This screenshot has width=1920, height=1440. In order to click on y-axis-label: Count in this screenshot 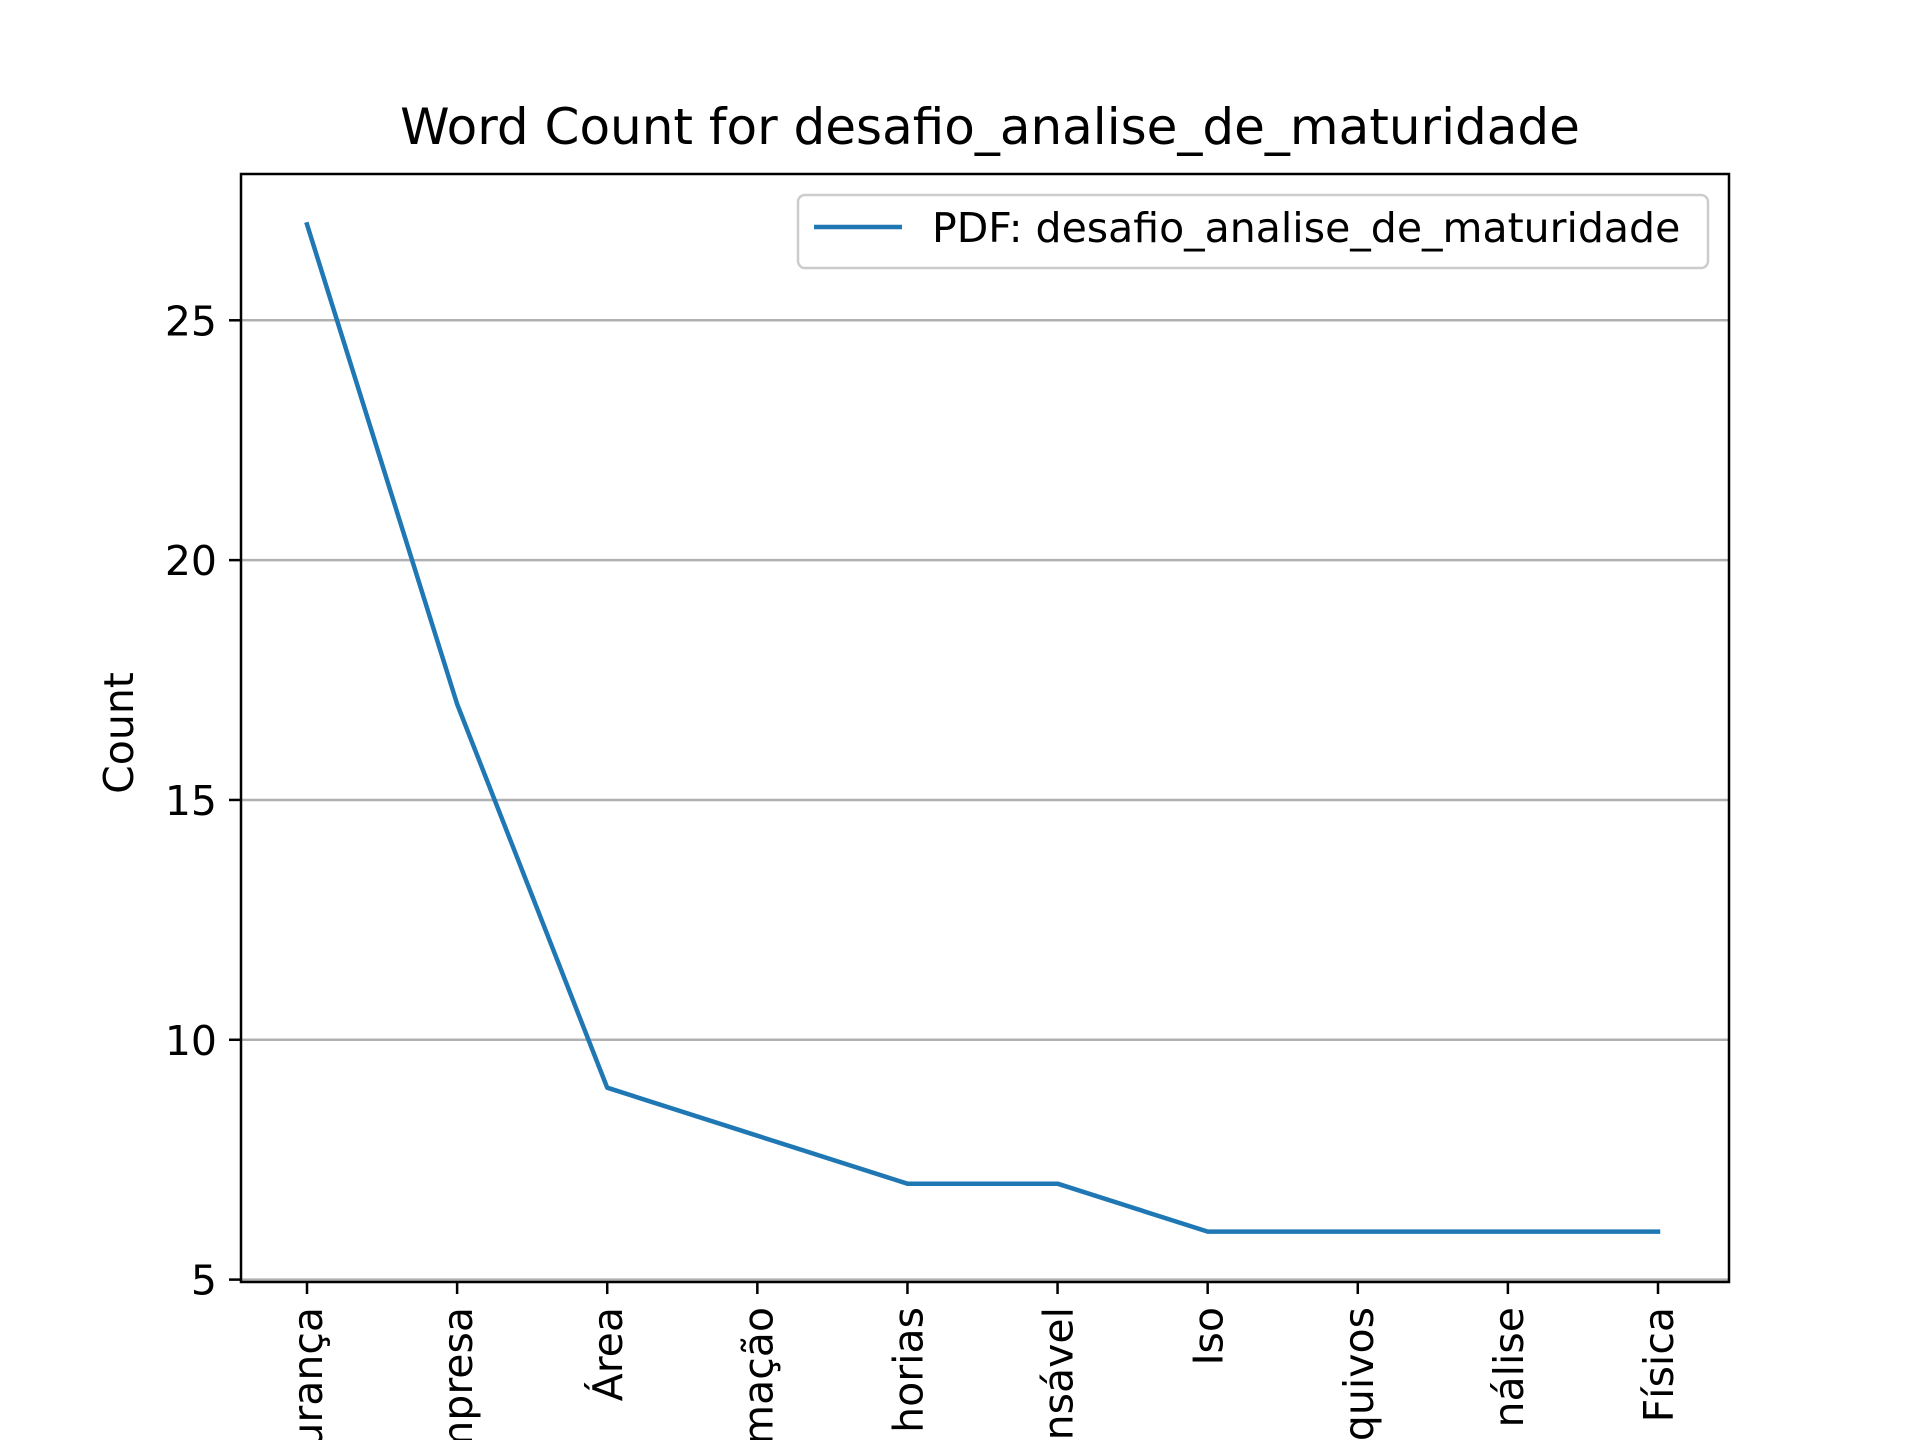, I will do `click(119, 733)`.